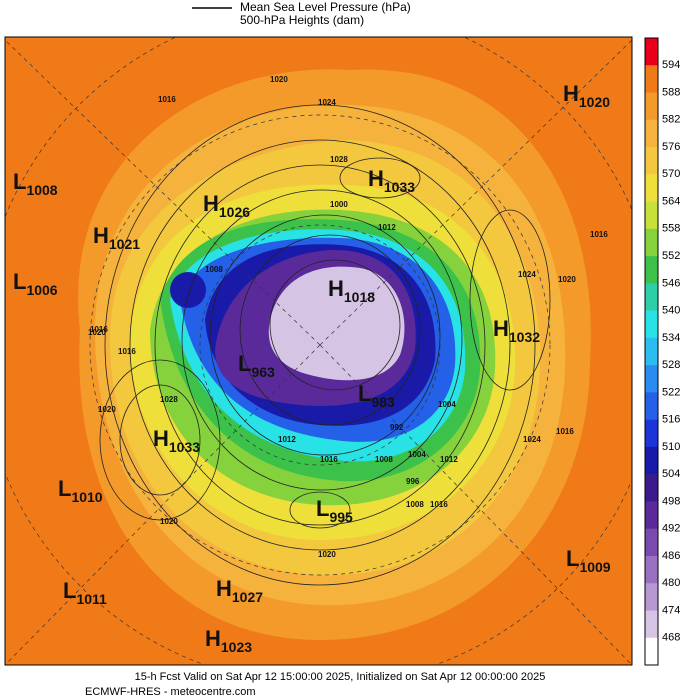 The width and height of the screenshot is (681, 700). I want to click on colorbar-label: 492, so click(671, 529).